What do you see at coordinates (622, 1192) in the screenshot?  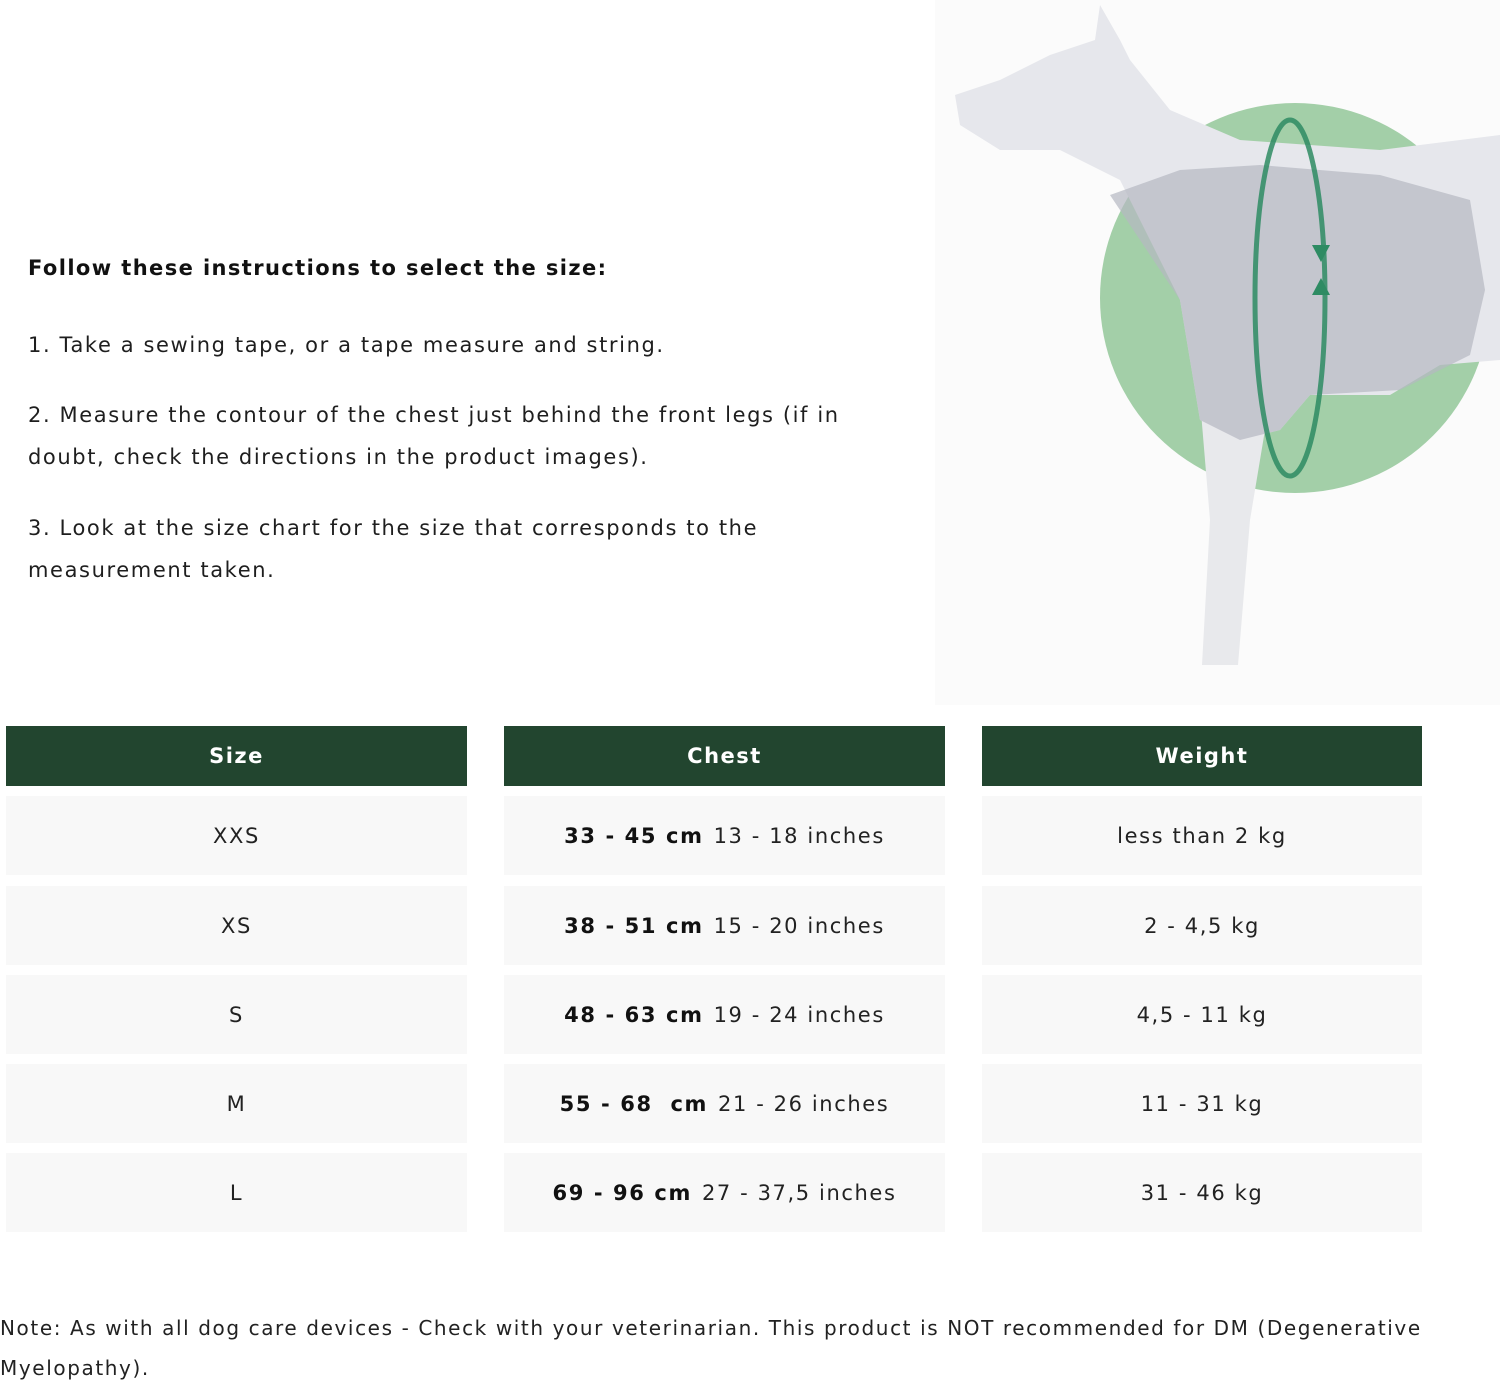 I see `chest-cm: 69 - 96 cm` at bounding box center [622, 1192].